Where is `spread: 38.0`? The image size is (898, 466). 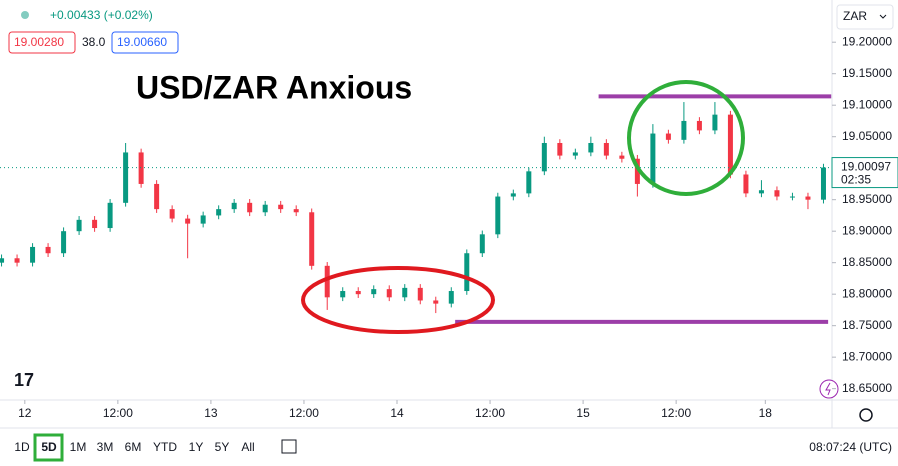 spread: 38.0 is located at coordinates (94, 42).